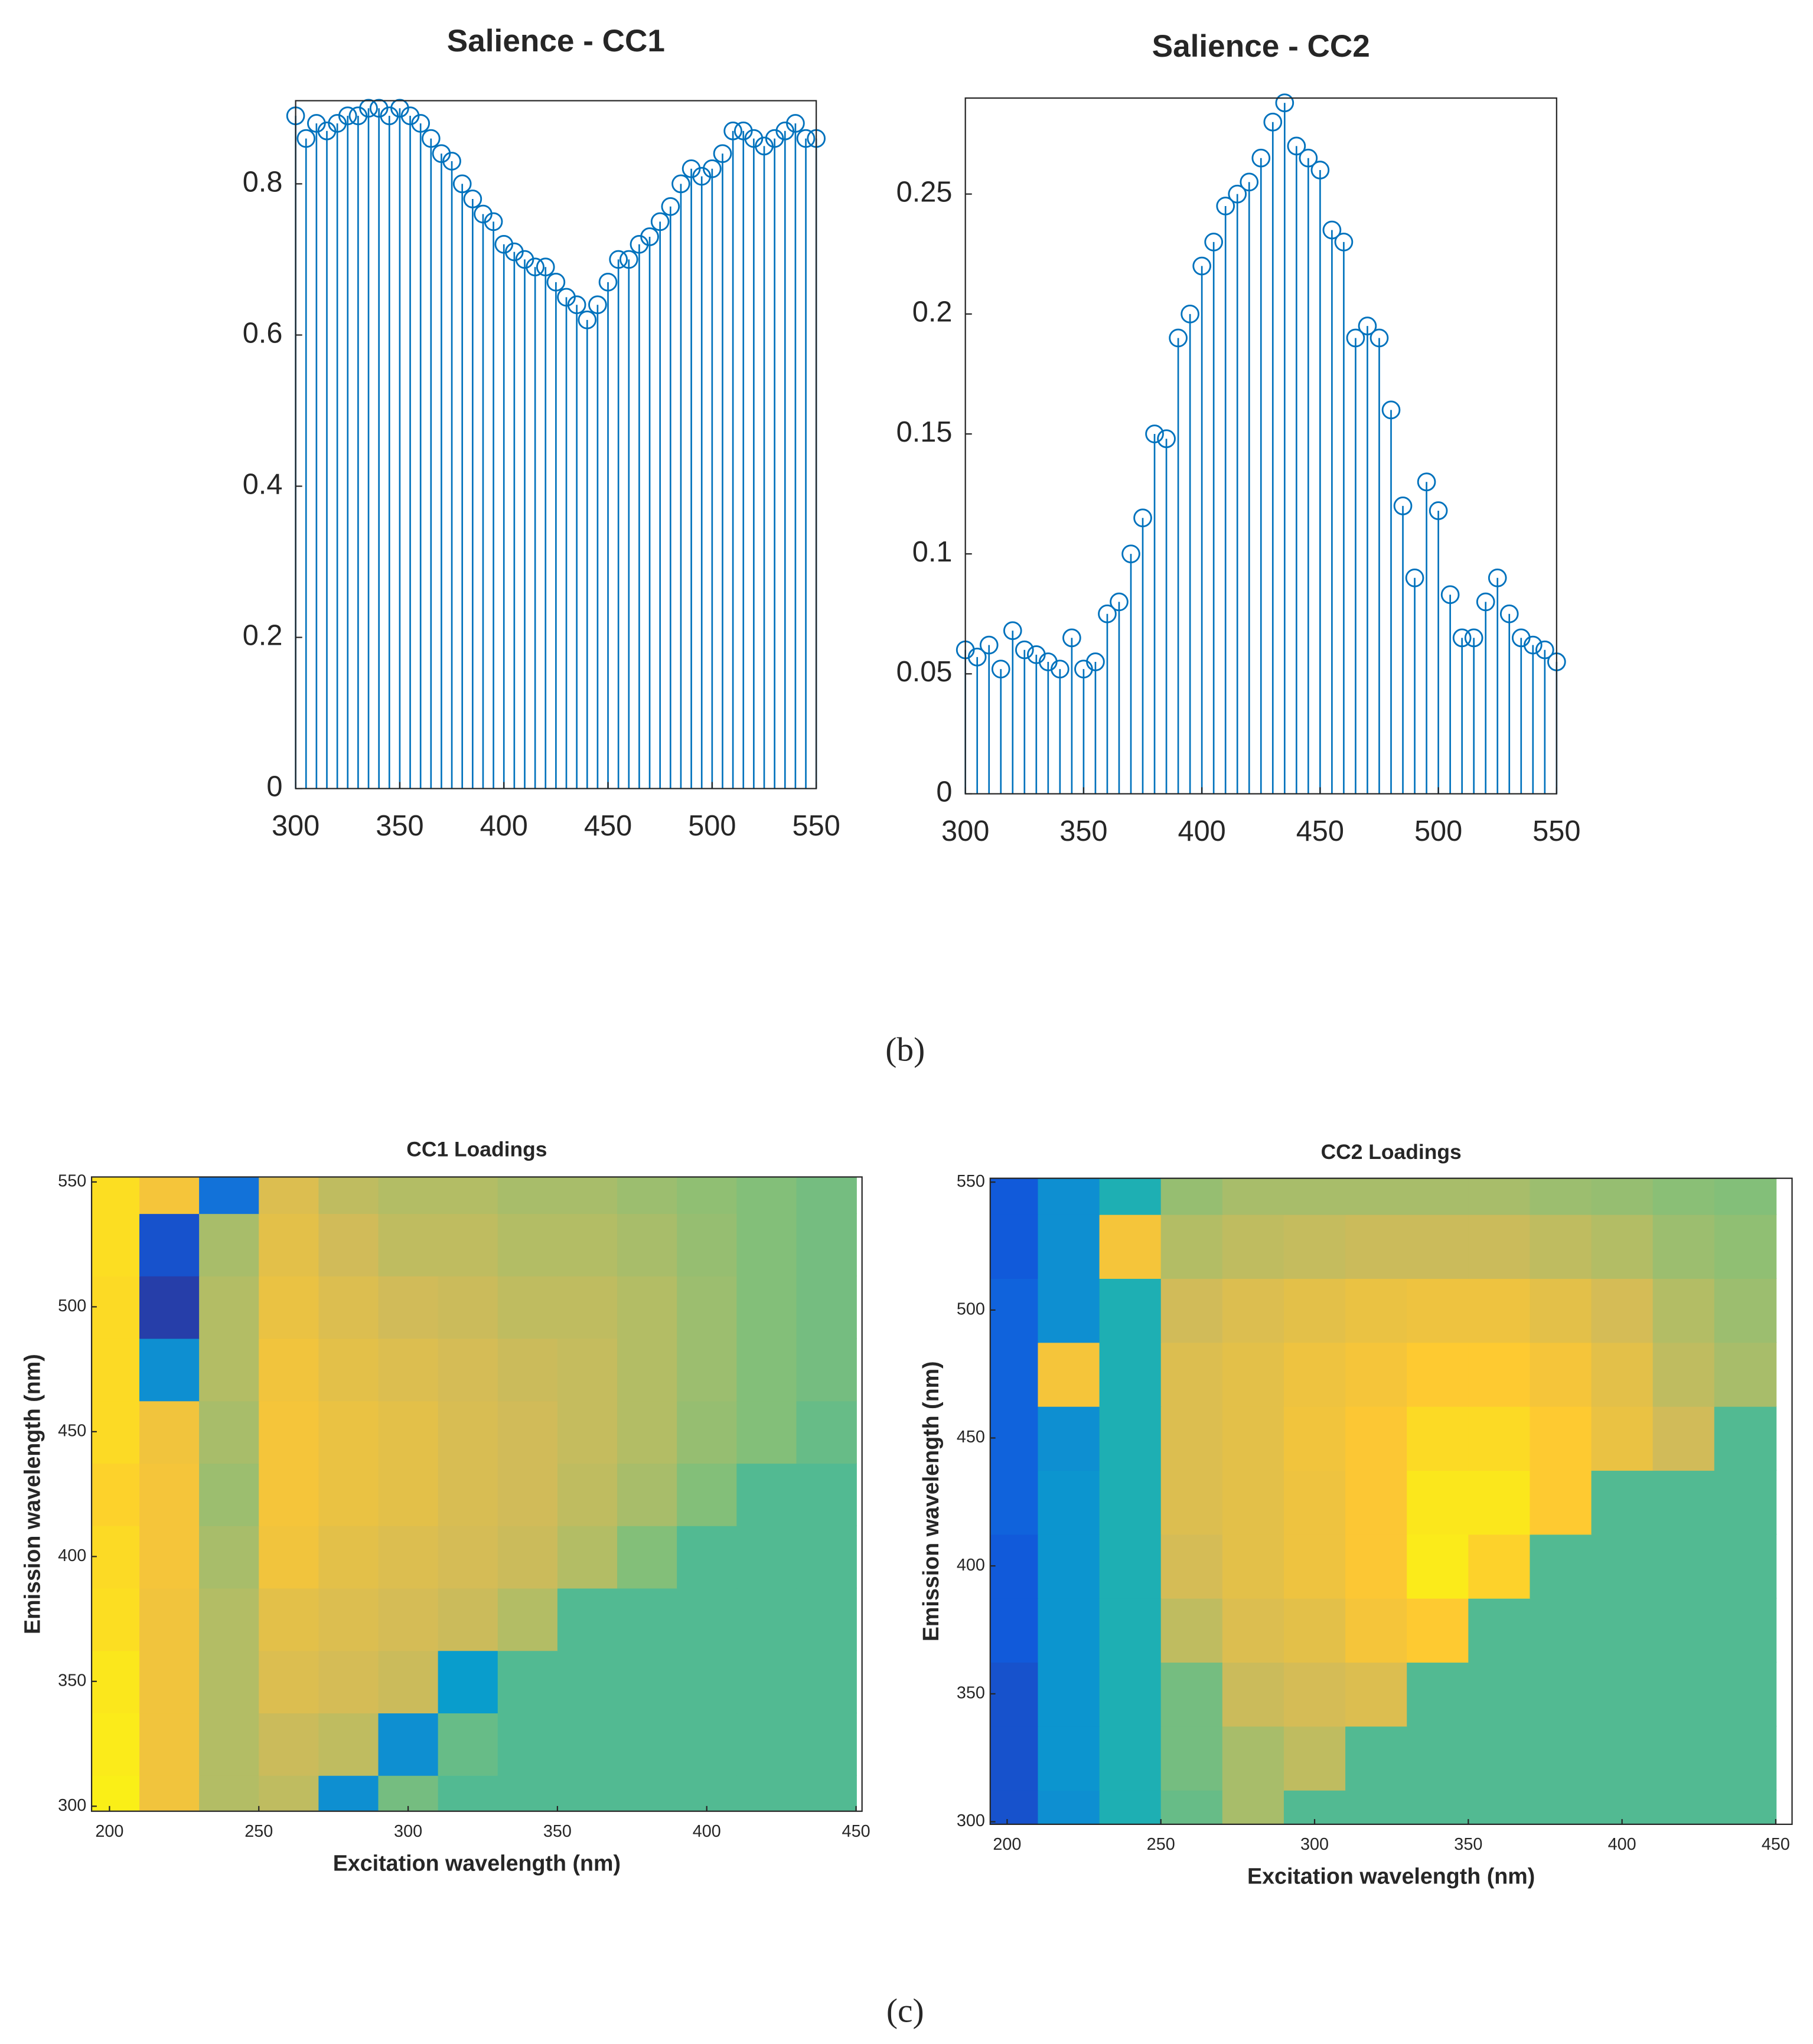 This screenshot has width=1813, height=2044. Describe the element at coordinates (1161, 1844) in the screenshot. I see `x-tick-label: 250` at that location.